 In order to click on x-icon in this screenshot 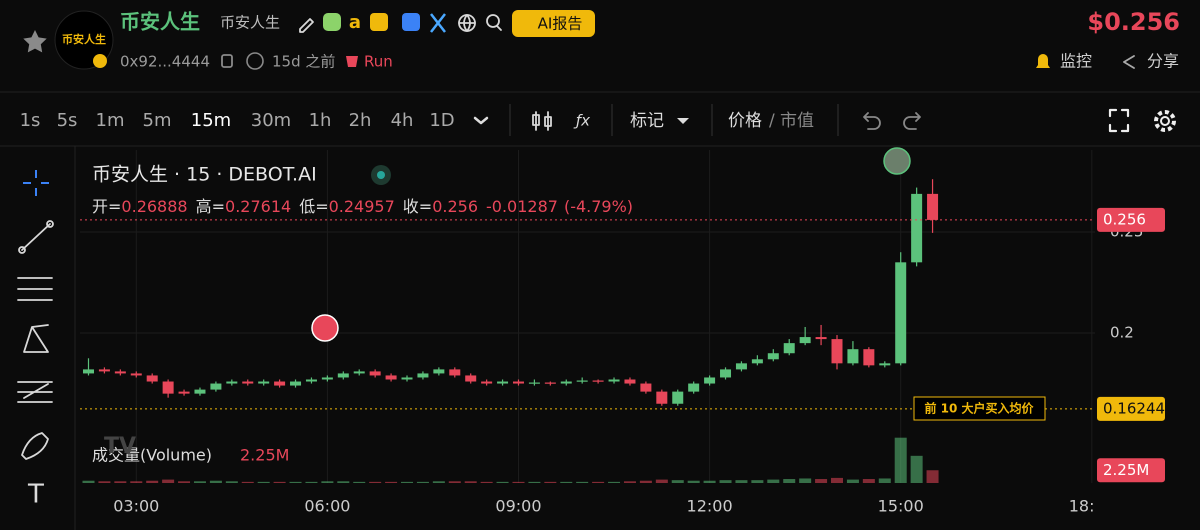, I will do `click(438, 23)`.